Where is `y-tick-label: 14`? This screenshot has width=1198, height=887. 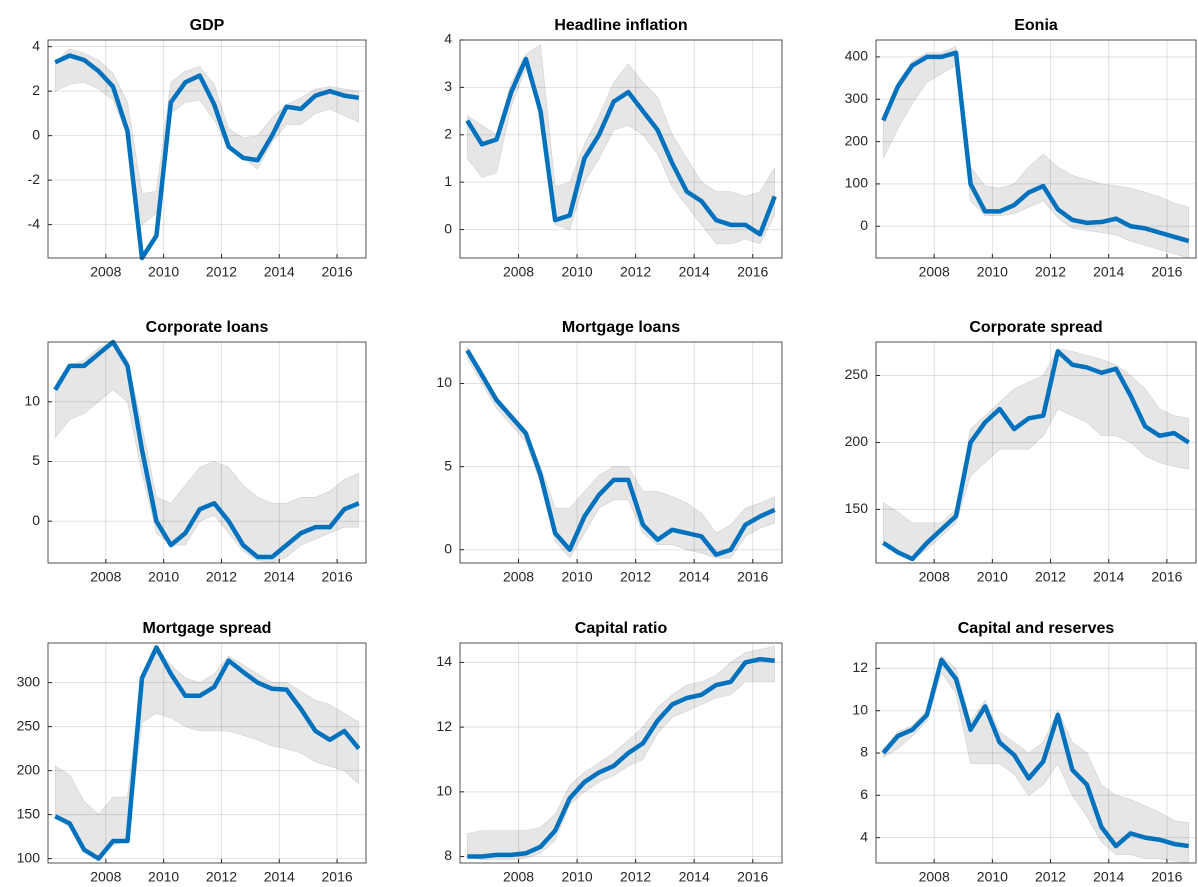
y-tick-label: 14 is located at coordinates (444, 661).